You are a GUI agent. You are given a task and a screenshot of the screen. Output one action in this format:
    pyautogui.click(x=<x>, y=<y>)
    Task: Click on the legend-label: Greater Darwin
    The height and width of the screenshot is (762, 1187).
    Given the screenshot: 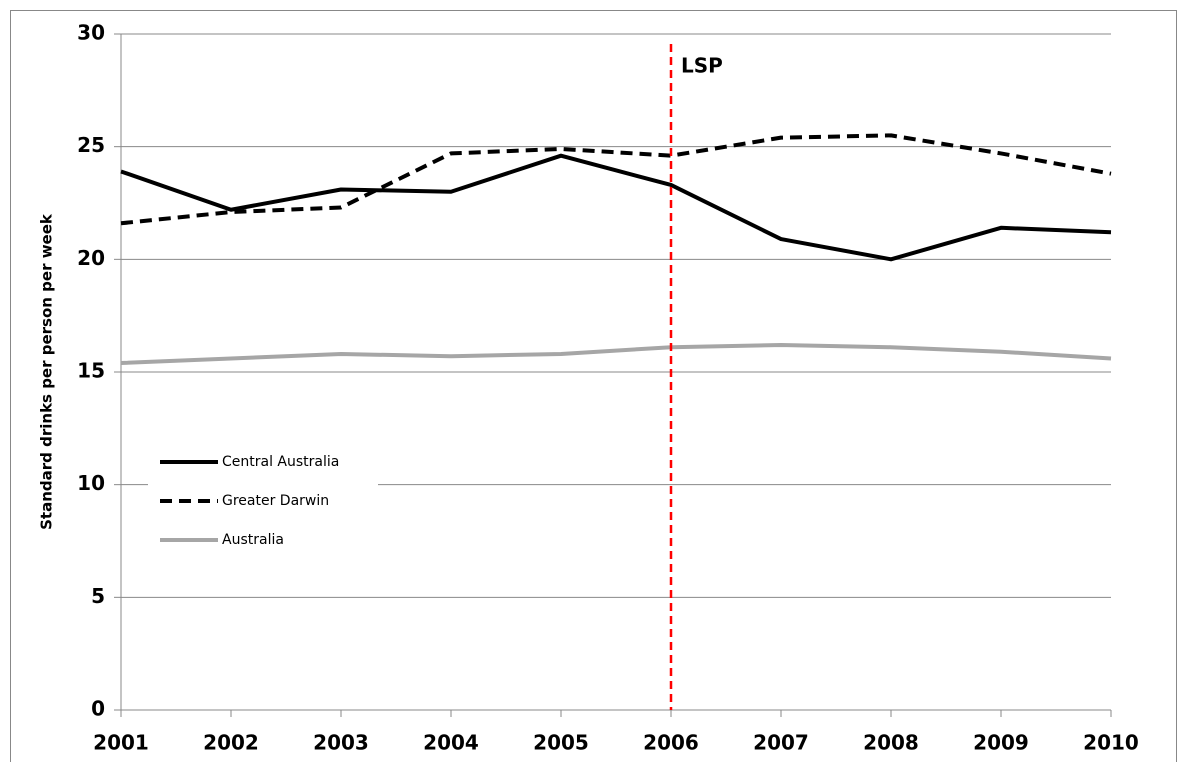 What is the action you would take?
    pyautogui.click(x=275, y=501)
    